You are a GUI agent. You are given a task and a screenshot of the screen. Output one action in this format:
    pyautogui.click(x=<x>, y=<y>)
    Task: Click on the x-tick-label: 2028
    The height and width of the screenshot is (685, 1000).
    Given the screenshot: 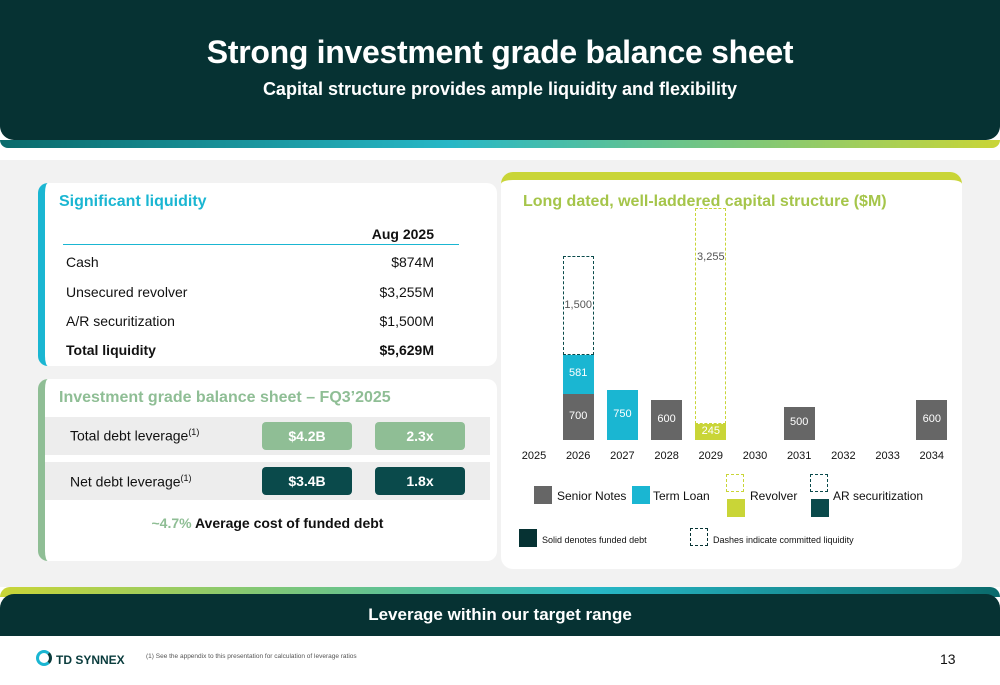 What is the action you would take?
    pyautogui.click(x=666, y=456)
    